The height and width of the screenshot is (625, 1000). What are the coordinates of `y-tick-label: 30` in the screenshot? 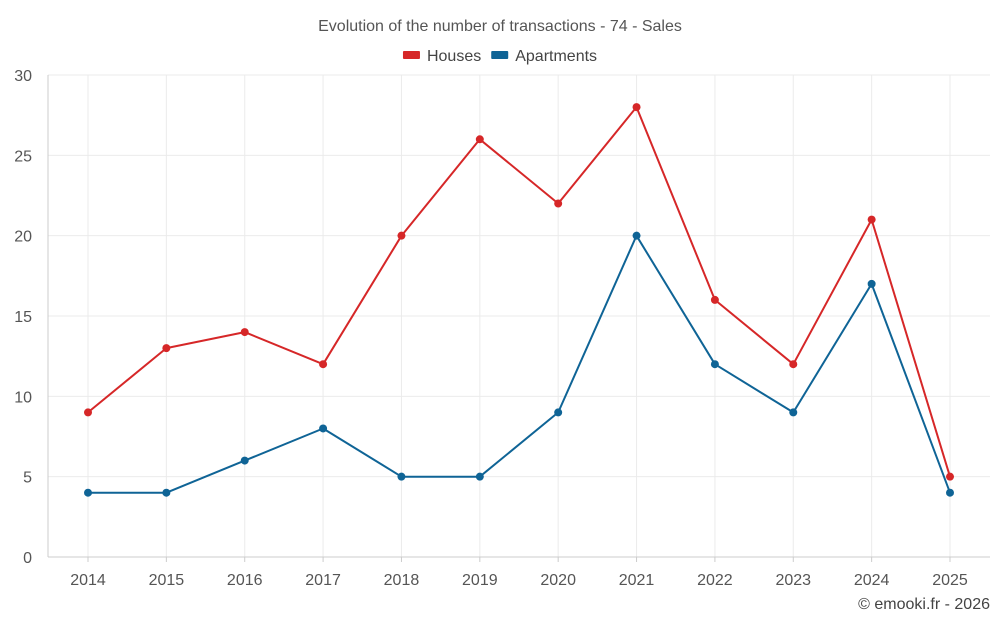 It's located at (23, 76).